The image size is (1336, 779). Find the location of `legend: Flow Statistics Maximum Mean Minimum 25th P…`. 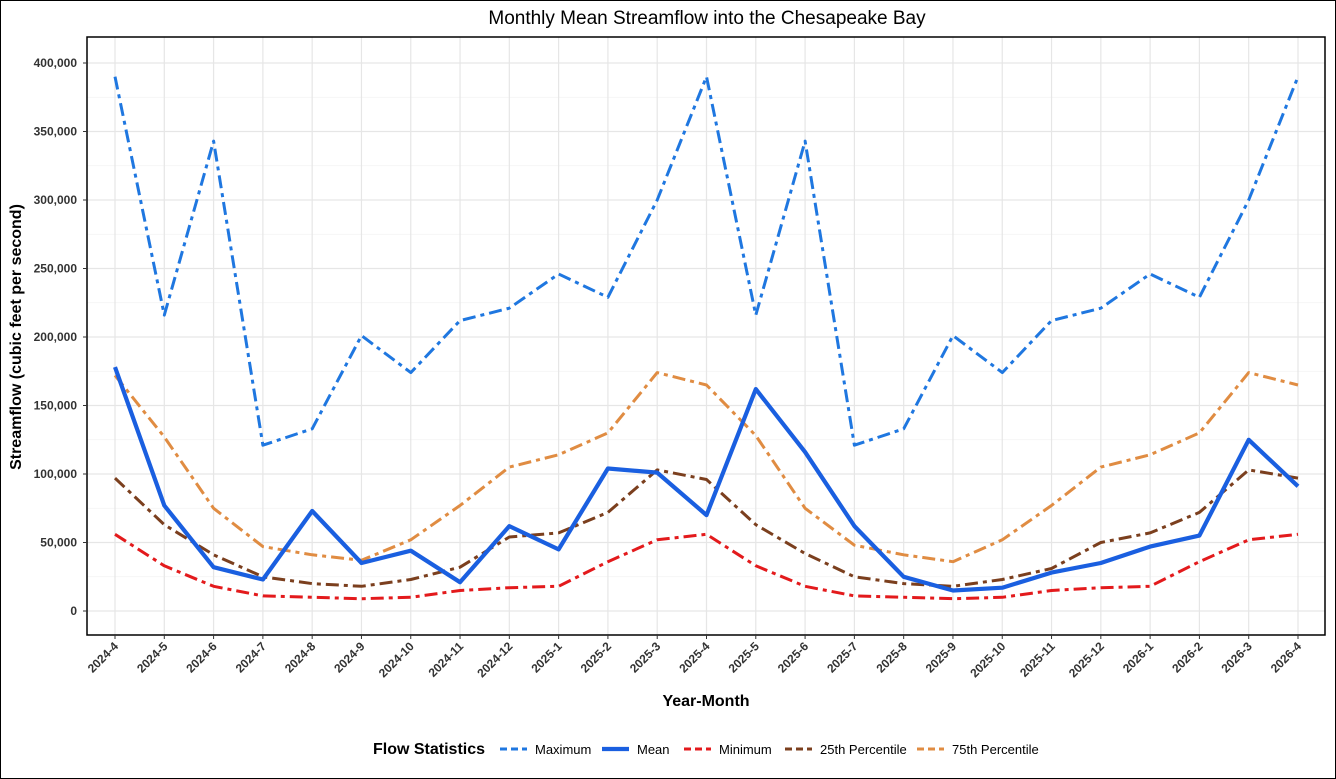

legend: Flow Statistics Maximum Mean Minimum 25th P… is located at coordinates (706, 749).